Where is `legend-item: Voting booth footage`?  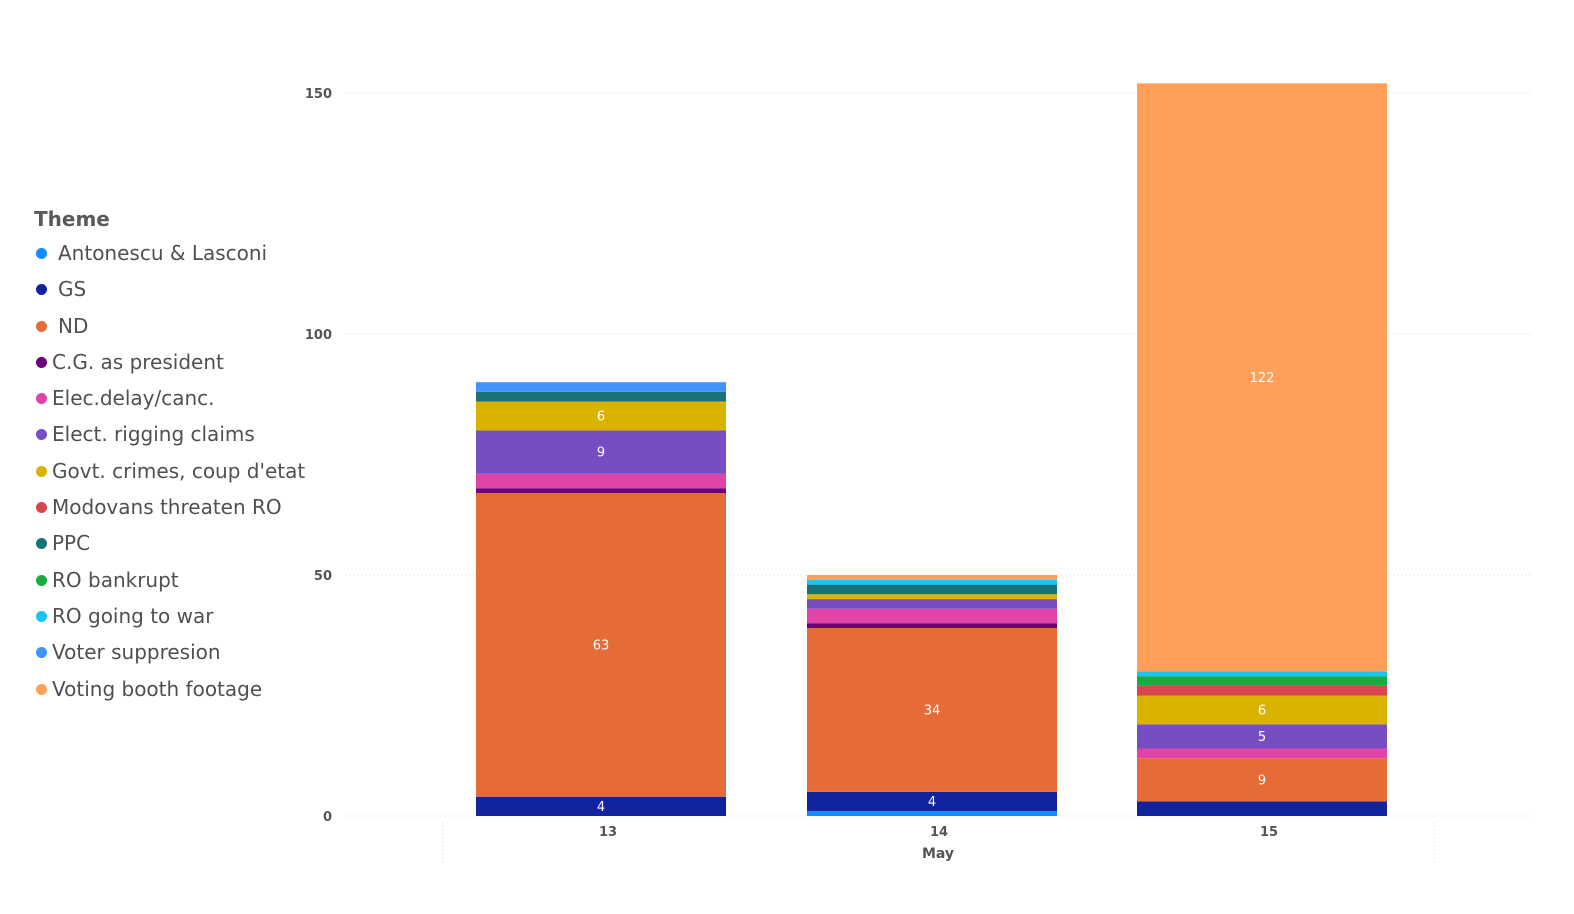 legend-item: Voting booth footage is located at coordinates (174, 693).